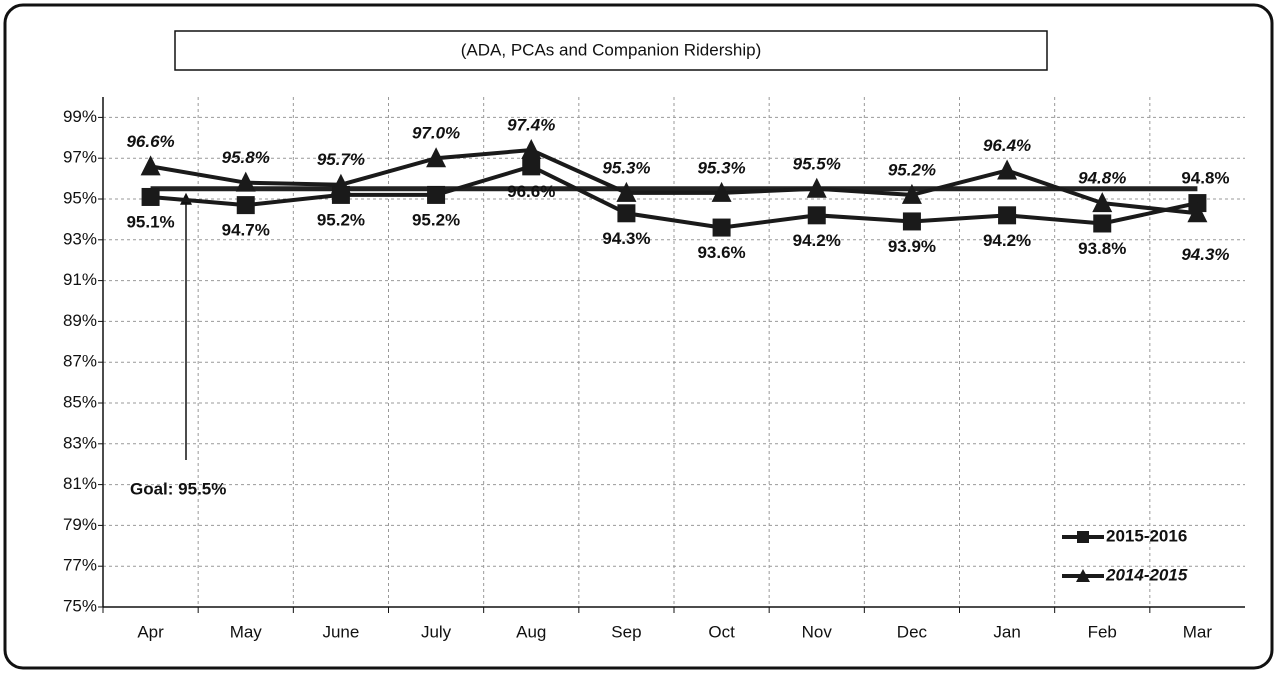 This screenshot has height=680, width=1277. What do you see at coordinates (912, 246) in the screenshot?
I see `data-label: 93.9%` at bounding box center [912, 246].